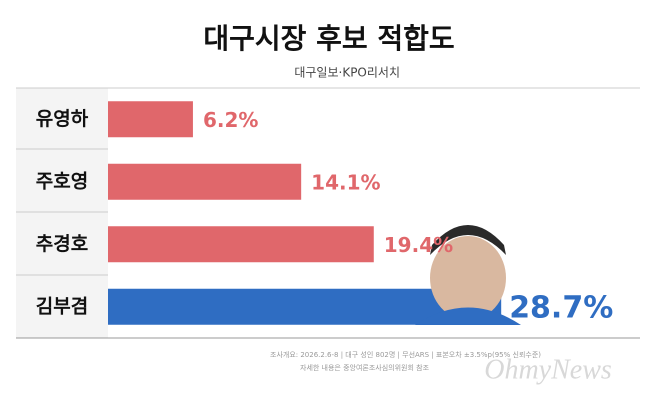  What do you see at coordinates (548, 369) in the screenshot?
I see `watermark: OhmyNews` at bounding box center [548, 369].